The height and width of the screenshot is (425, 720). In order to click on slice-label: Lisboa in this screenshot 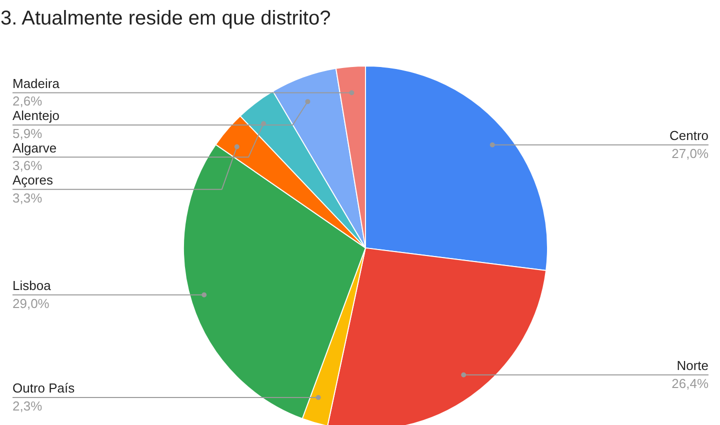, I will do `click(32, 286)`.